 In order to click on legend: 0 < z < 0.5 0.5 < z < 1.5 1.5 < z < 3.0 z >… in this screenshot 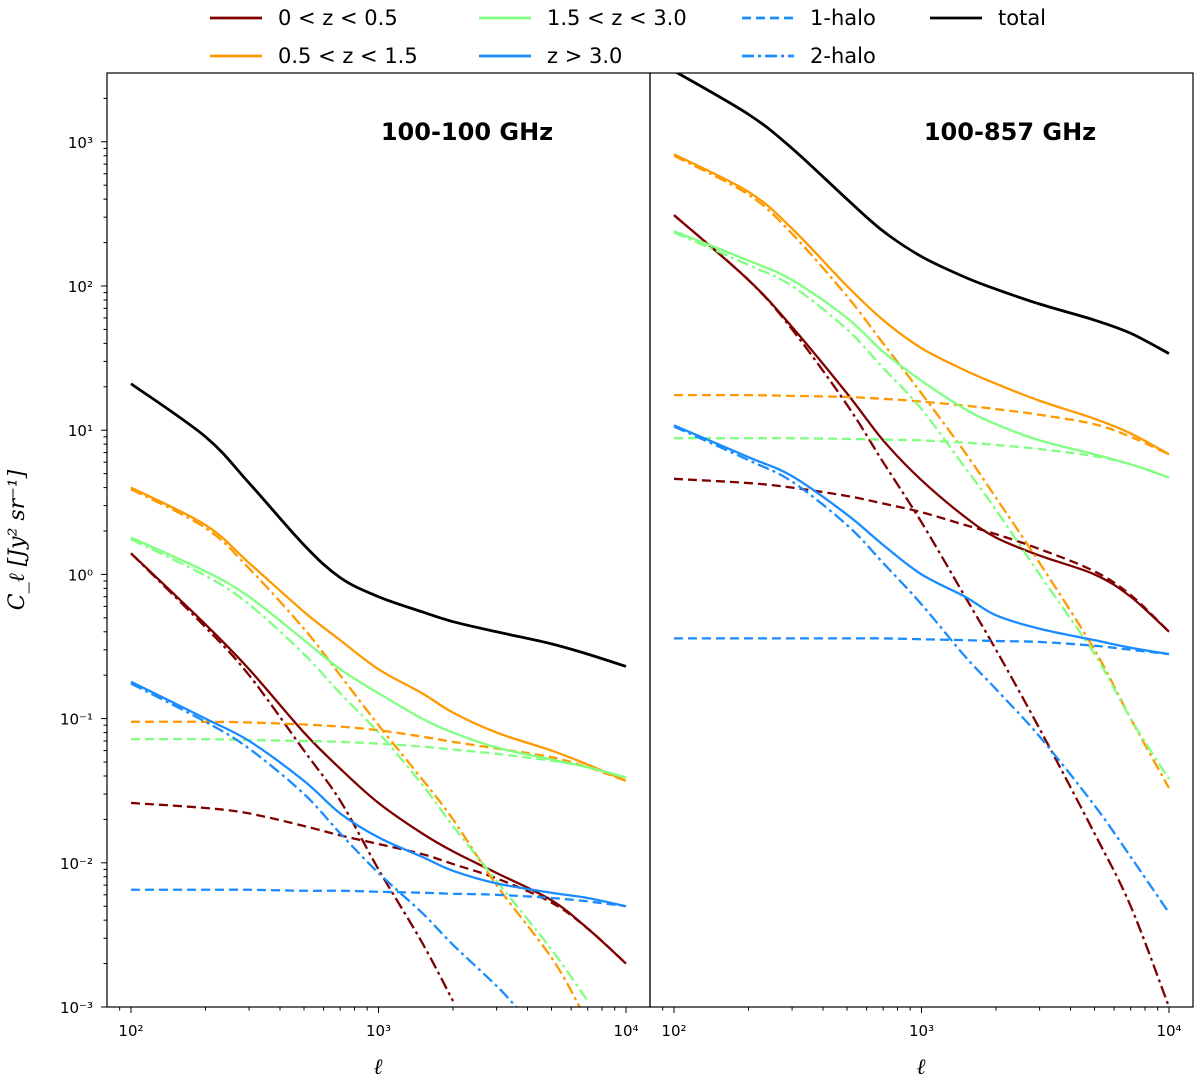, I will do `click(628, 37)`.